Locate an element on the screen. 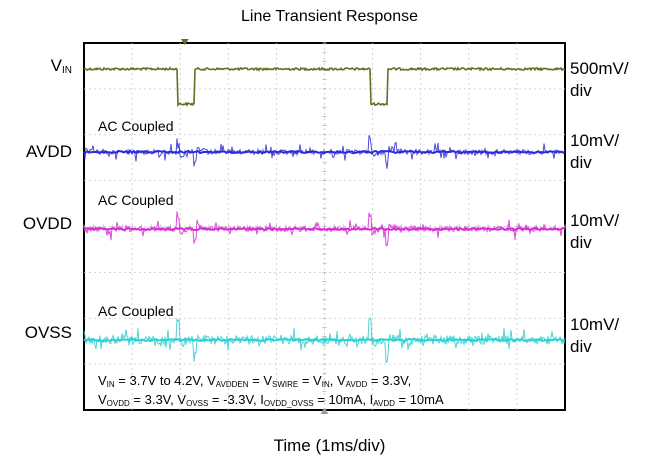 The width and height of the screenshot is (659, 462). scale-label-ovdd: 10mV/div is located at coordinates (595, 231).